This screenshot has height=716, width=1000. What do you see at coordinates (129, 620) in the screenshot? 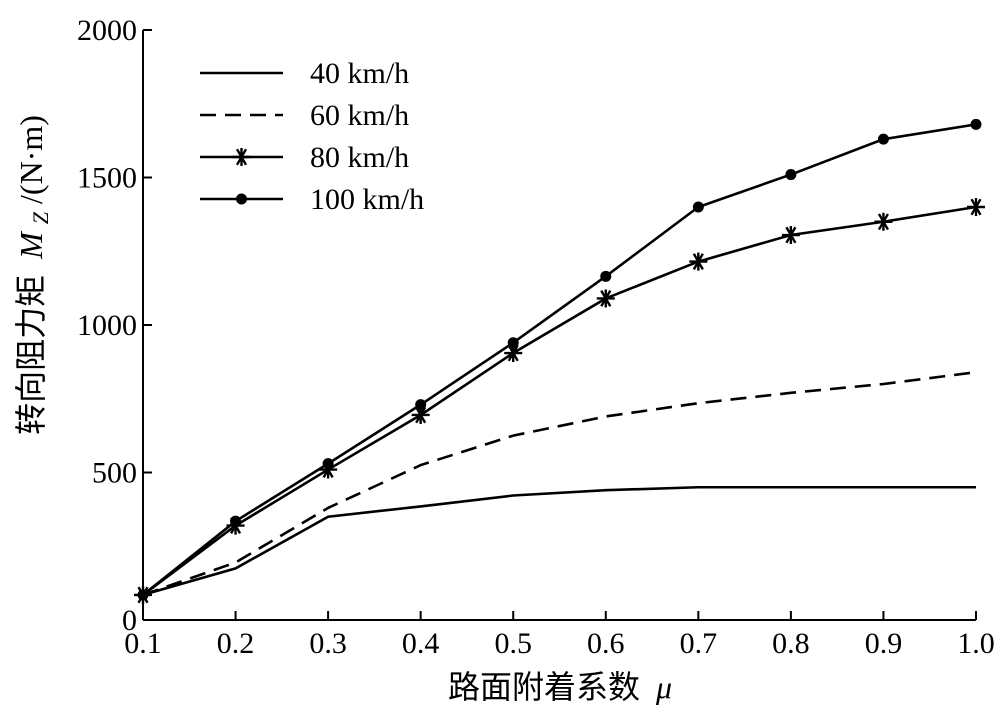
I see `y-tick-label: 0` at bounding box center [129, 620].